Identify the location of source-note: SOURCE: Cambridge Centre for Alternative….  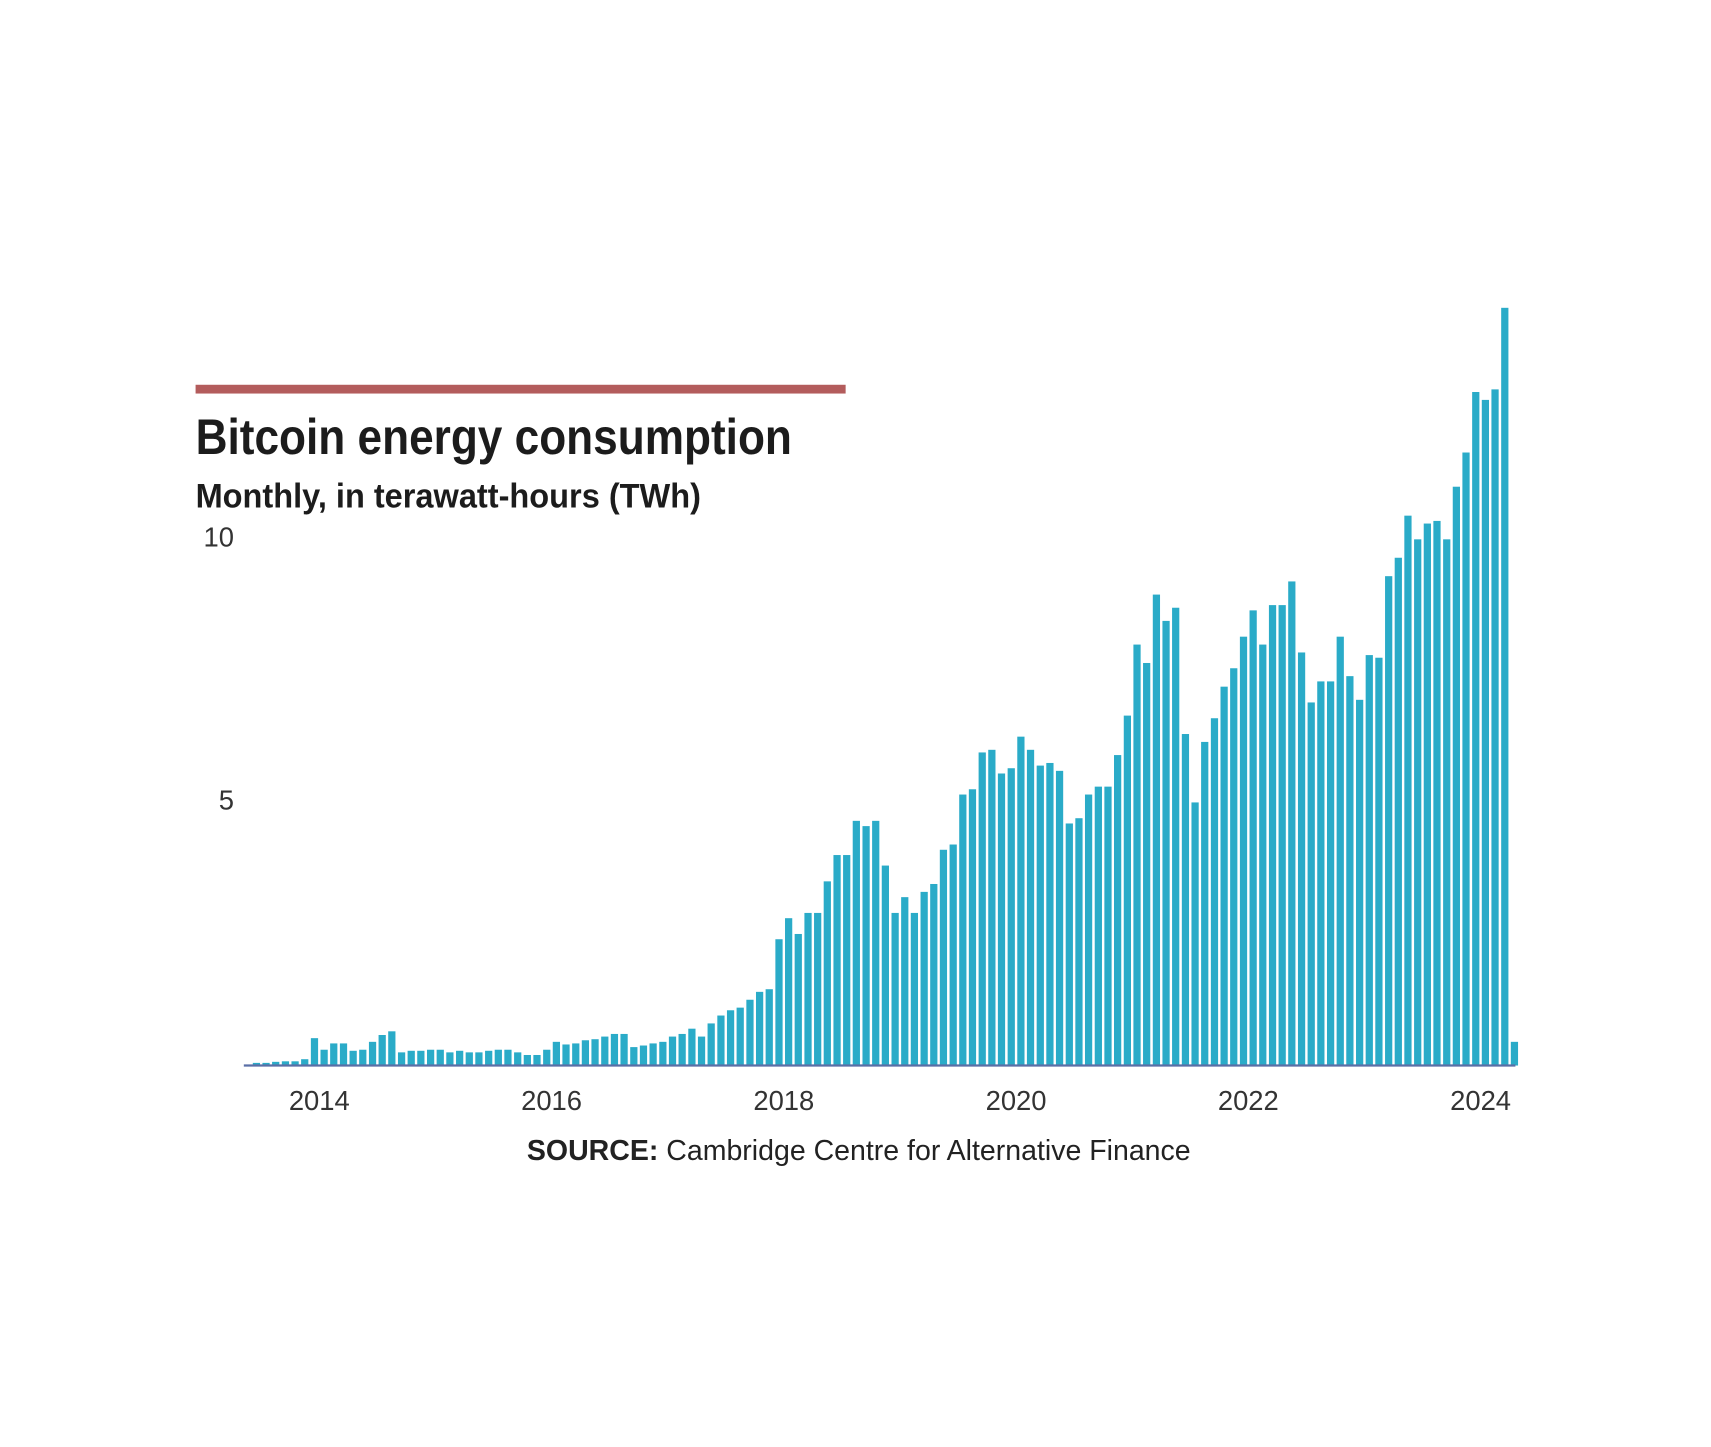
(859, 1151).